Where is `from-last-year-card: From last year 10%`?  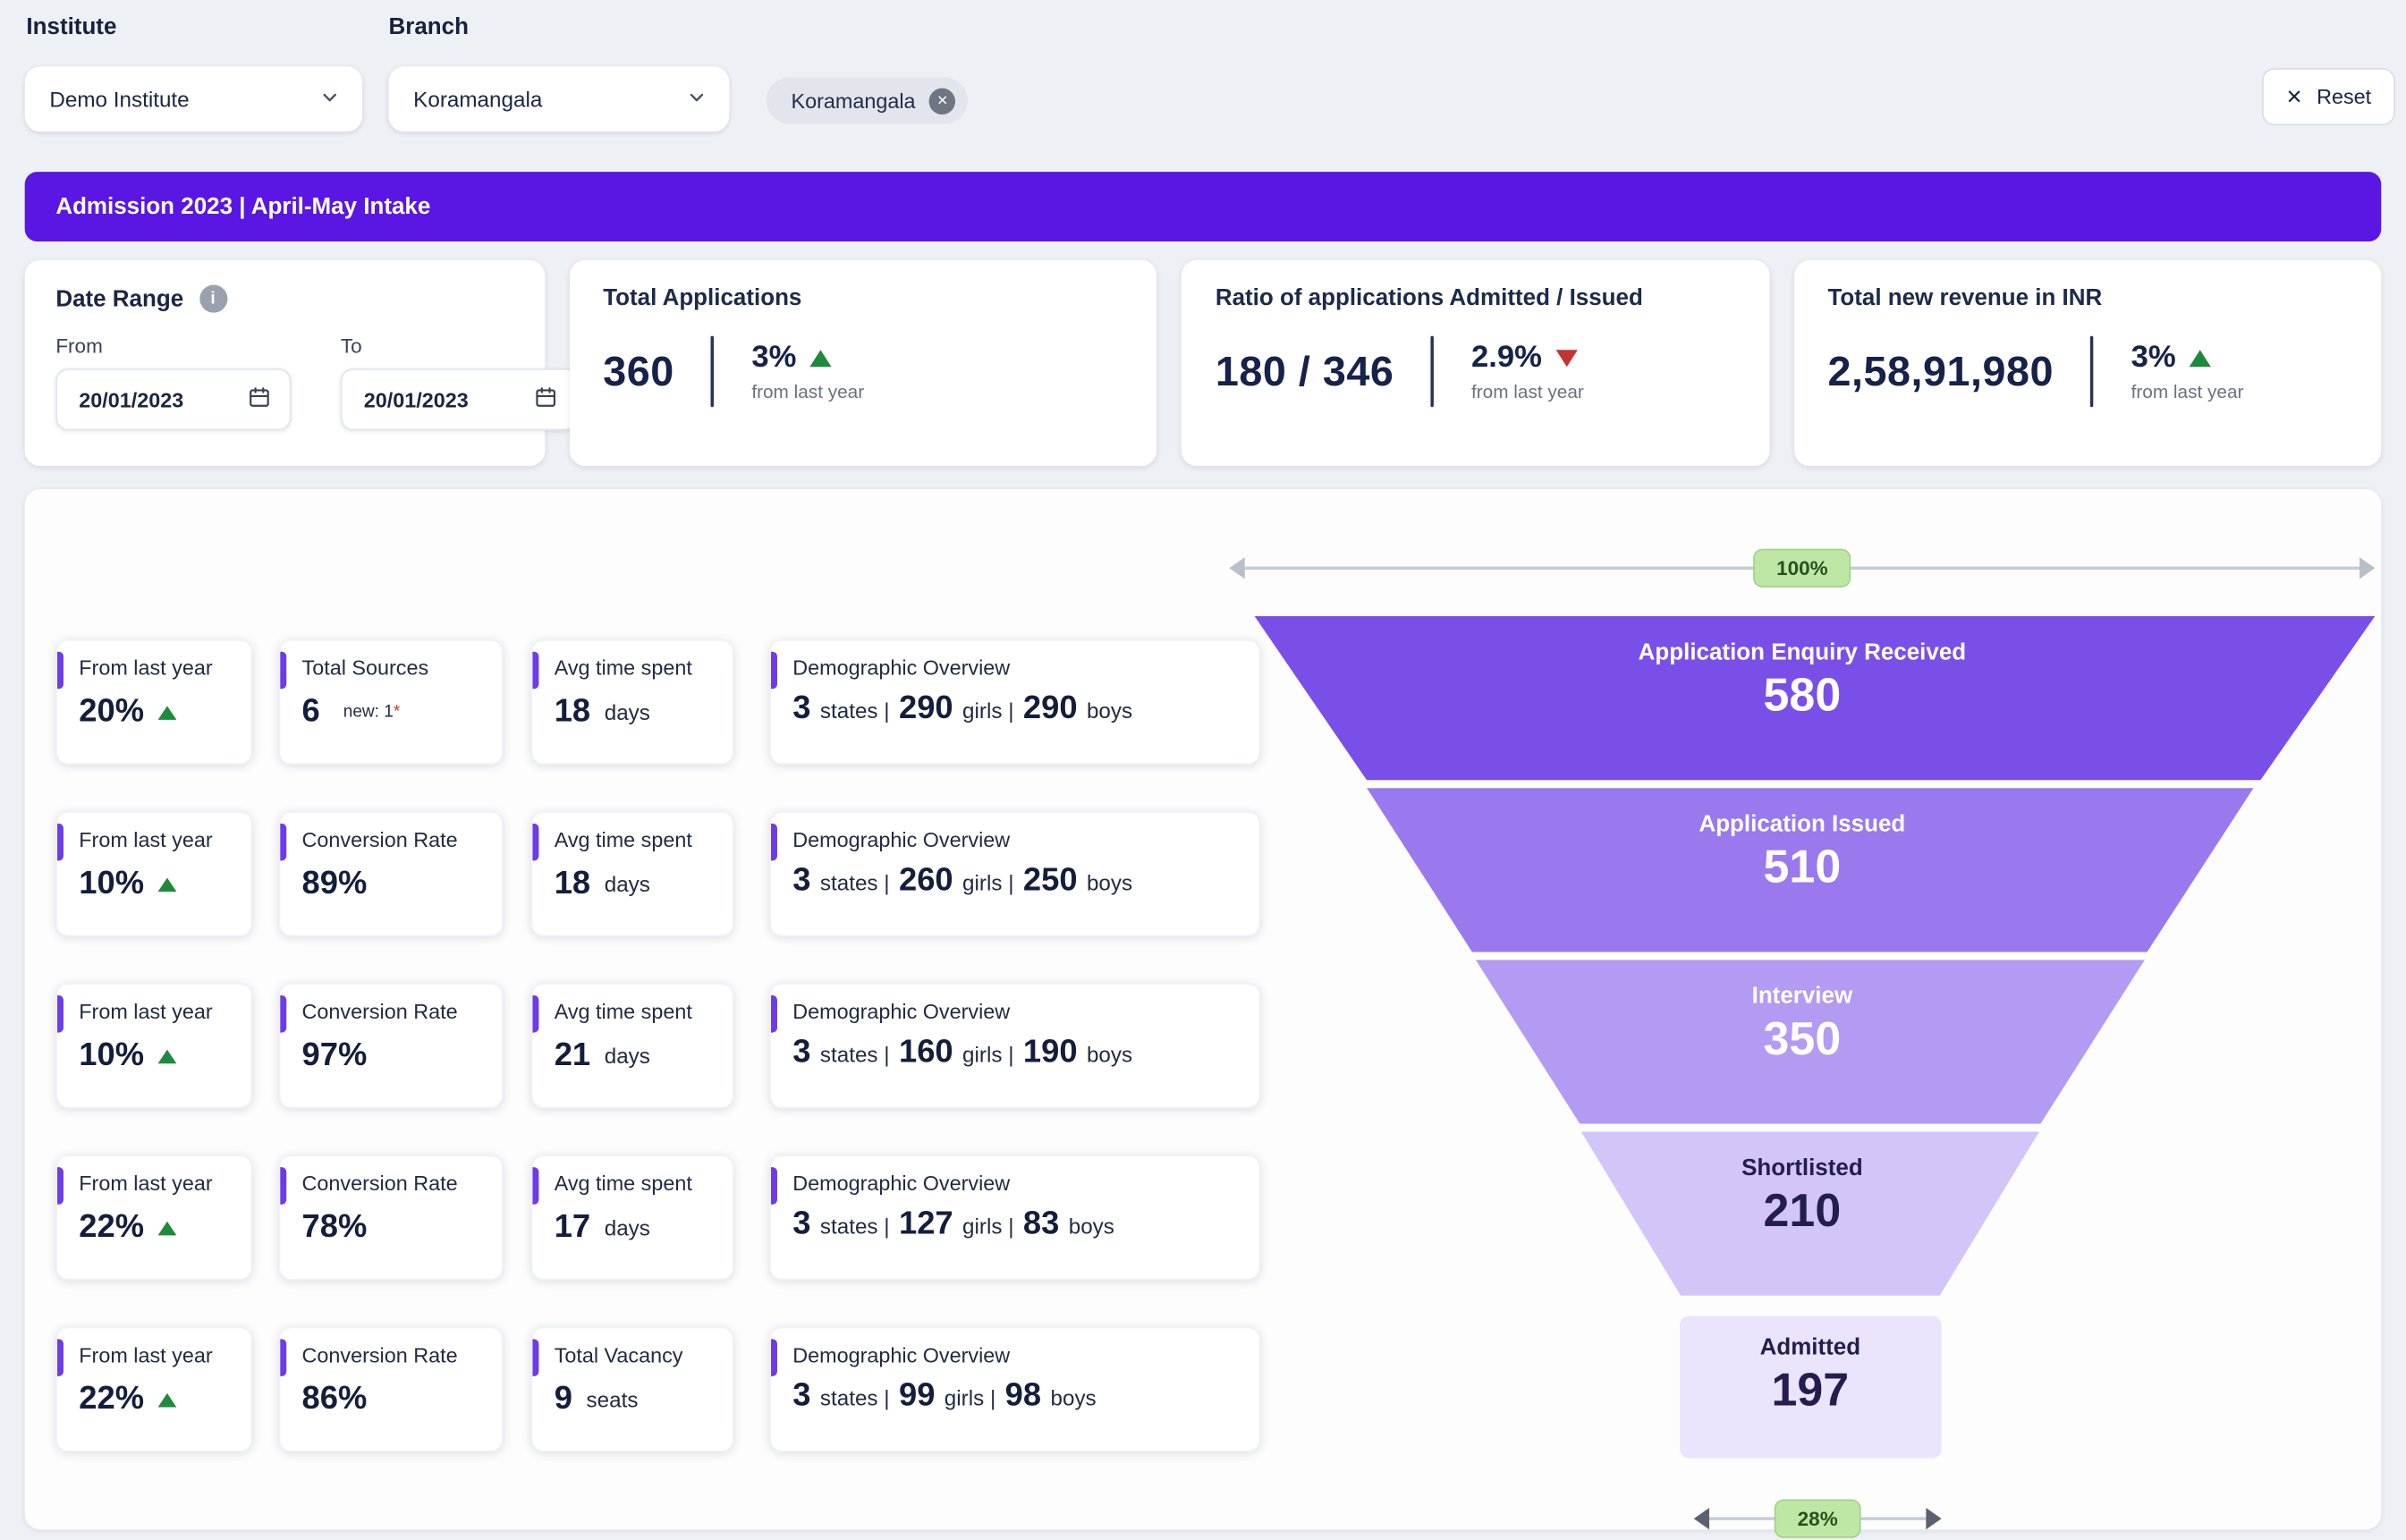
from-last-year-card: From last year 10% is located at coordinates (154, 1046).